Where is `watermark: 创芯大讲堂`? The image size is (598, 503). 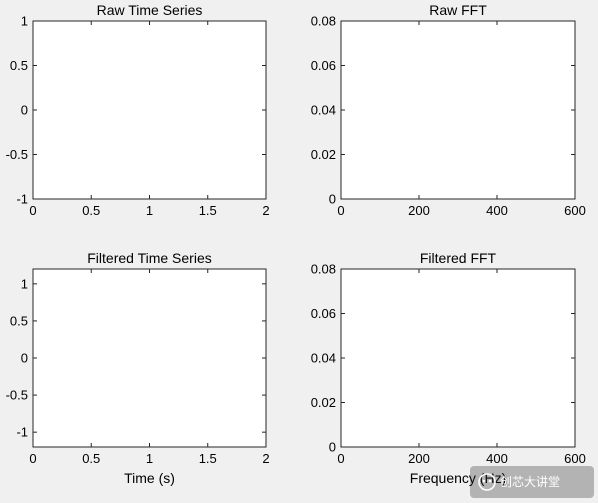 watermark: 创芯大讲堂 is located at coordinates (532, 482).